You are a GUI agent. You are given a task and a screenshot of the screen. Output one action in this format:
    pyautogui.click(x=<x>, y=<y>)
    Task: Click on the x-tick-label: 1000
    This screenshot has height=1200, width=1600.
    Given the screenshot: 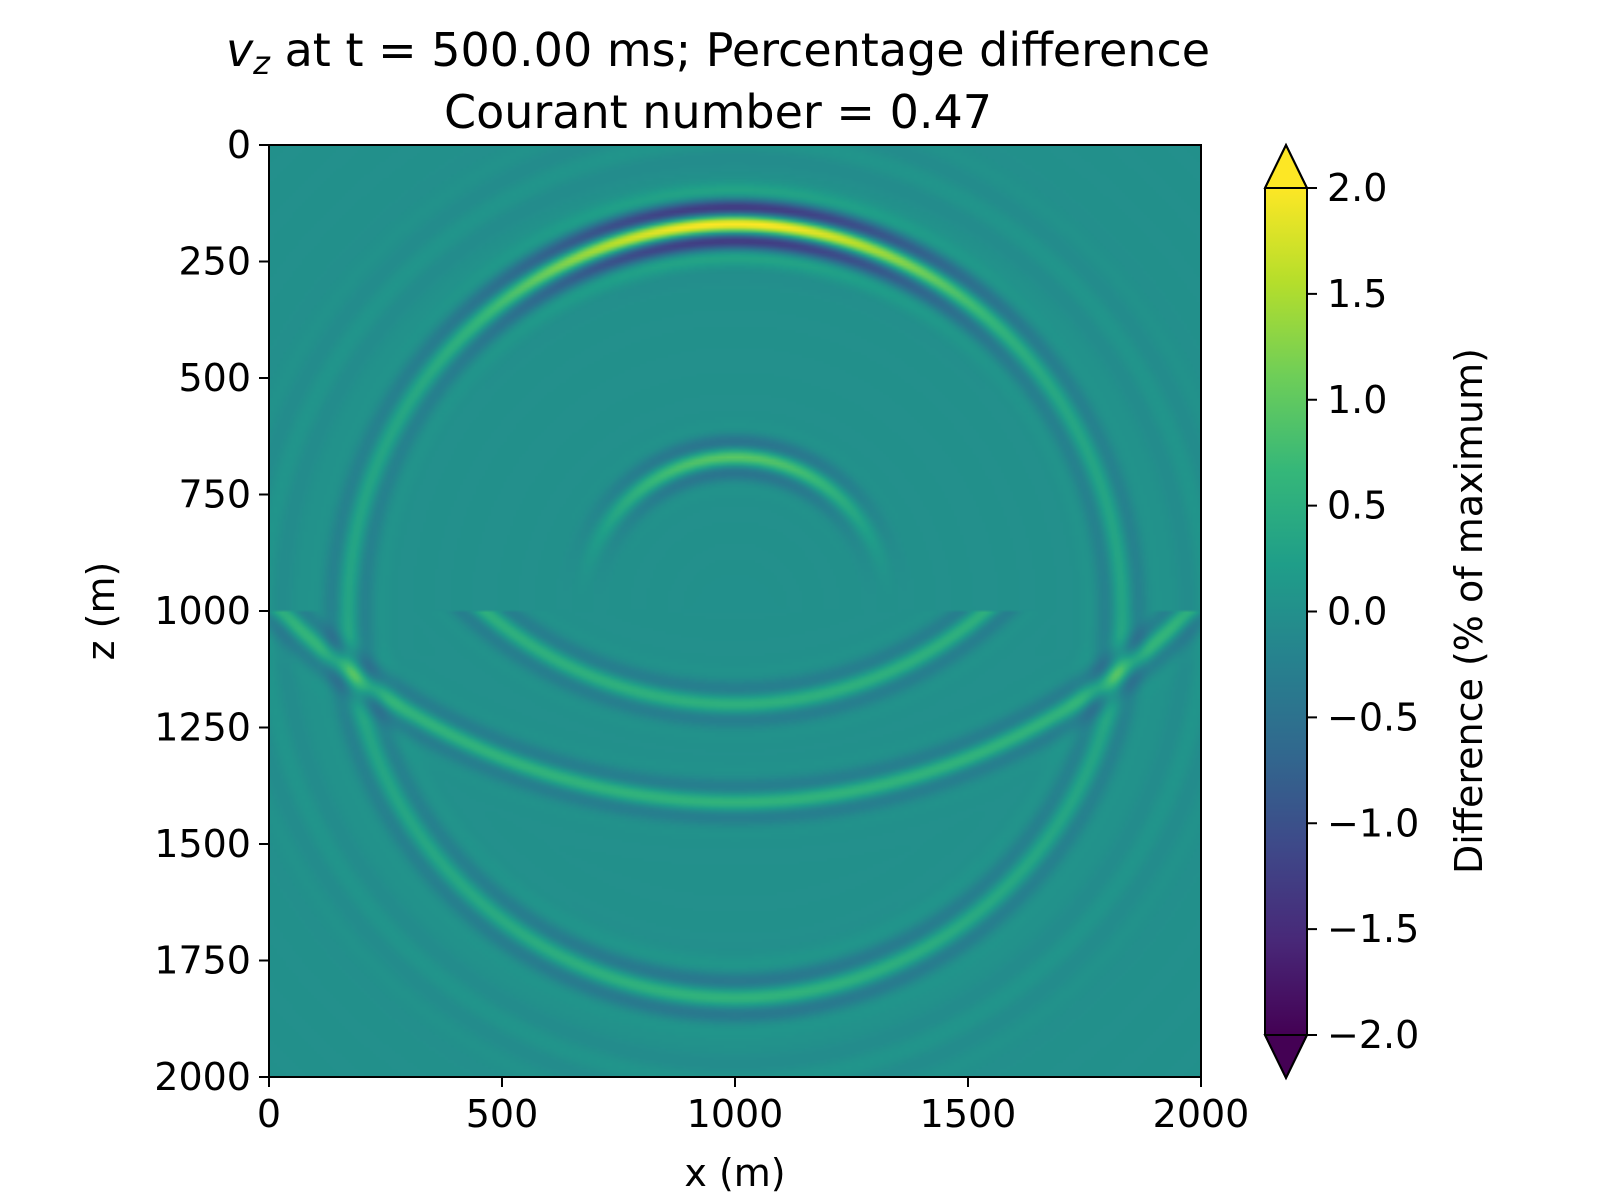 What is the action you would take?
    pyautogui.click(x=735, y=1114)
    